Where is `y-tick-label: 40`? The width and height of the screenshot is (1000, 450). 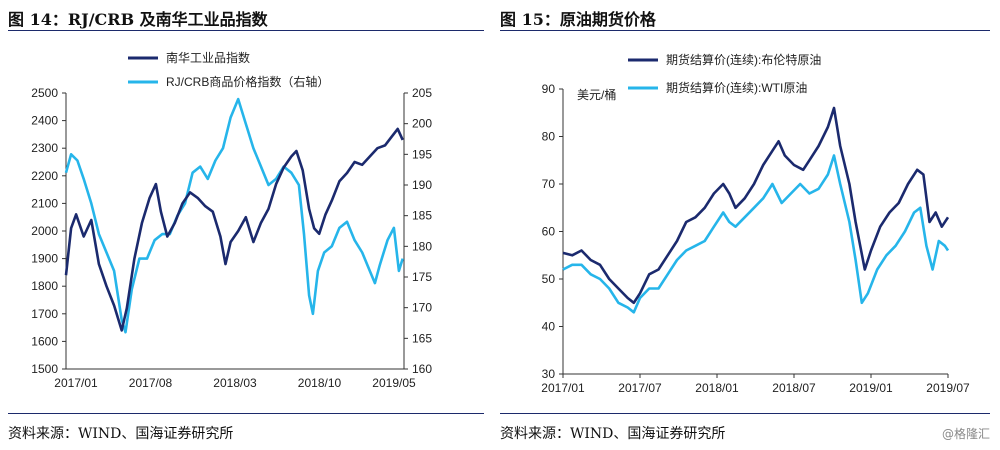 y-tick-label: 40 is located at coordinates (549, 327).